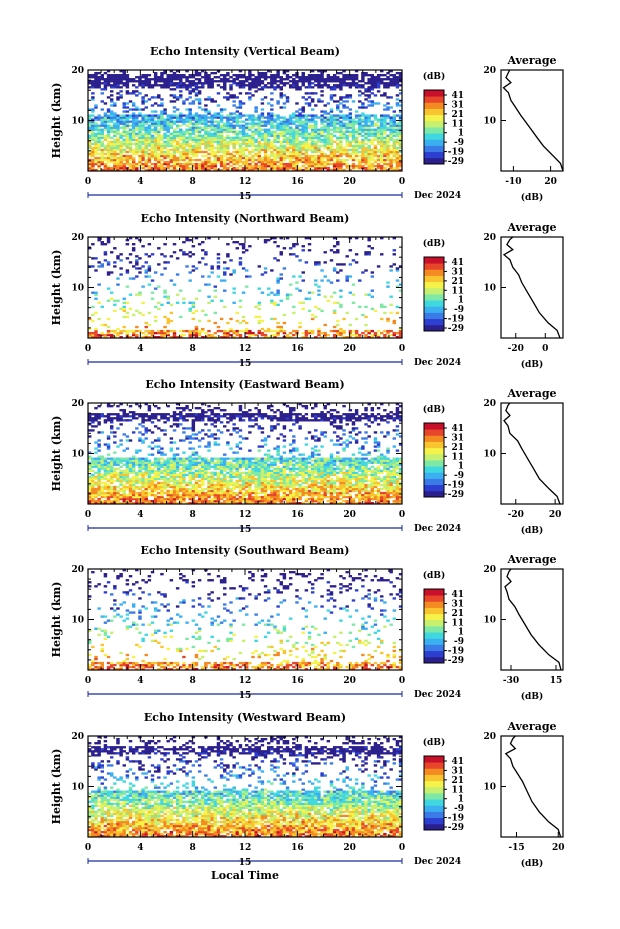 Image resolution: width=620 pixels, height=929 pixels. Describe the element at coordinates (531, 60) in the screenshot. I see `average-title: Average` at that location.